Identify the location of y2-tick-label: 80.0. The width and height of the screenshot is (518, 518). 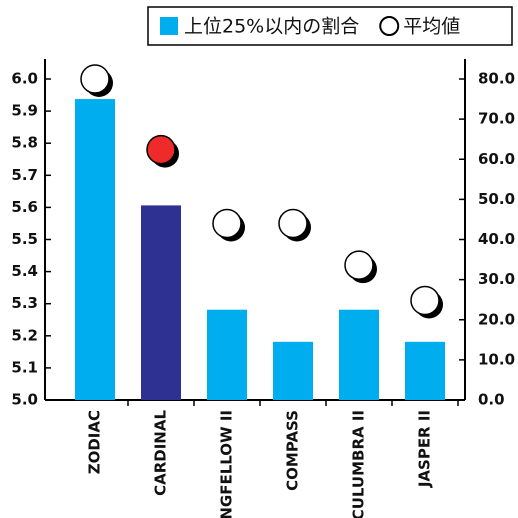
(496, 79).